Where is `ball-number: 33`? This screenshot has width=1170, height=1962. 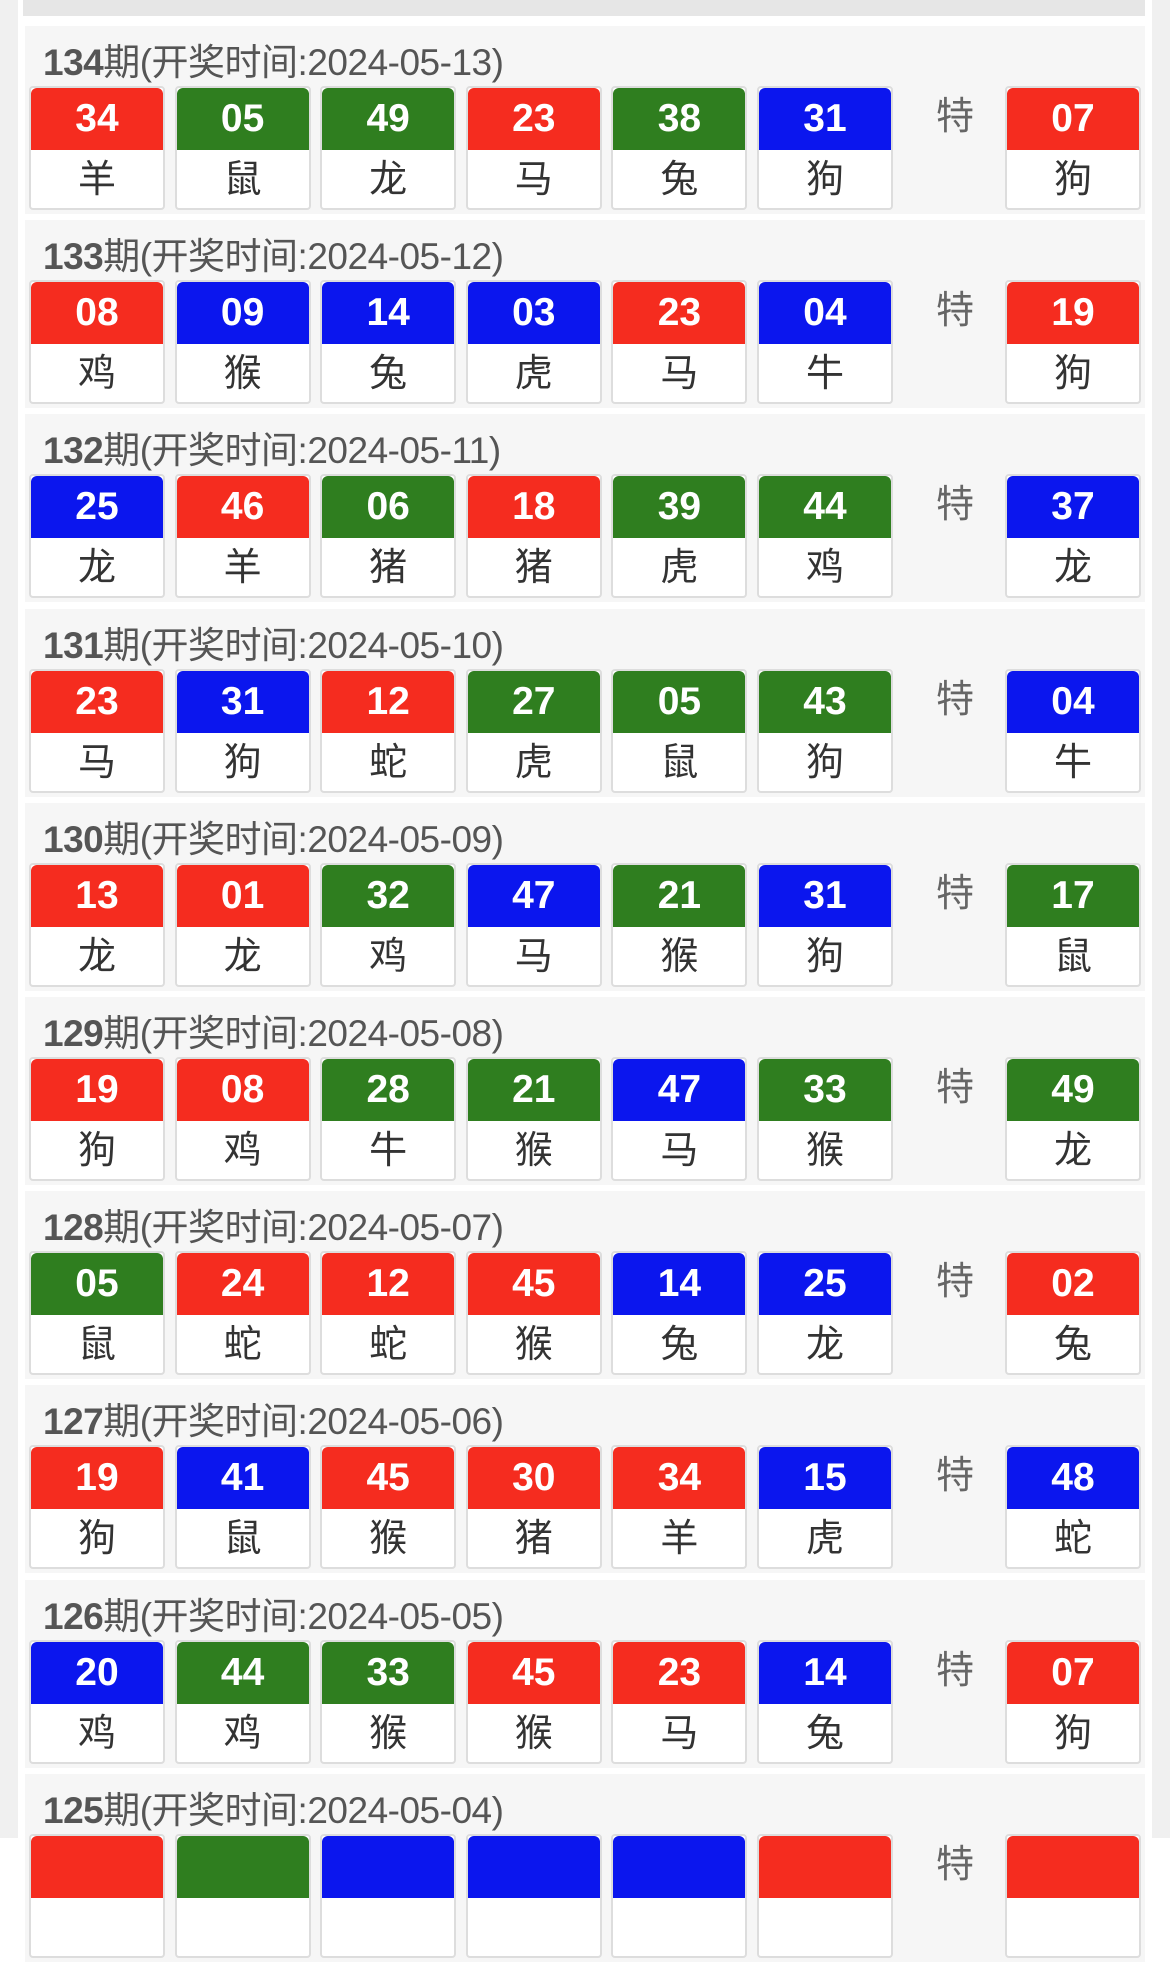
ball-number: 33 is located at coordinates (388, 1672).